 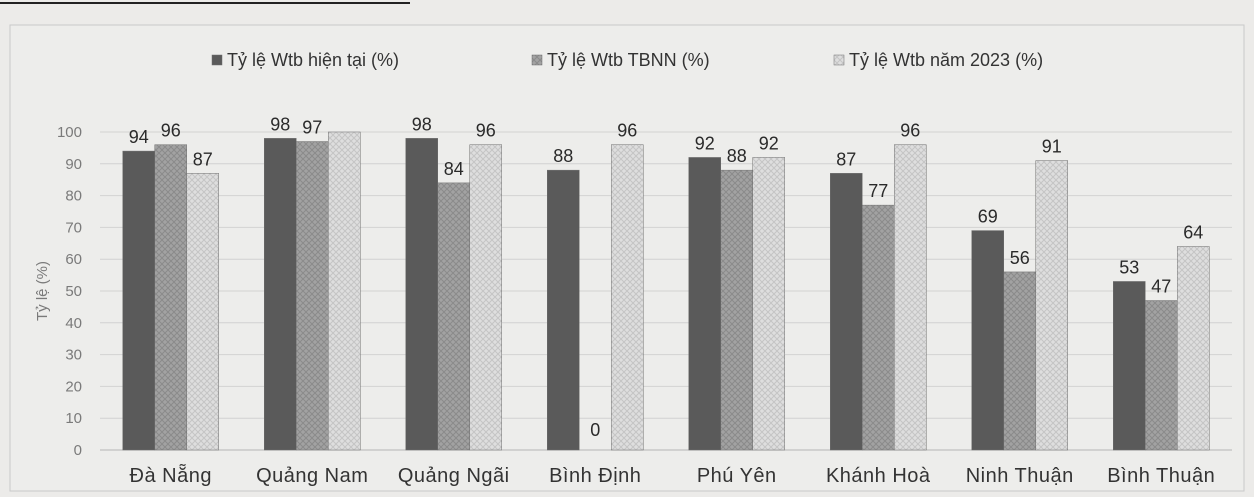 I want to click on data-label-3-series-0: 88, so click(x=563, y=156).